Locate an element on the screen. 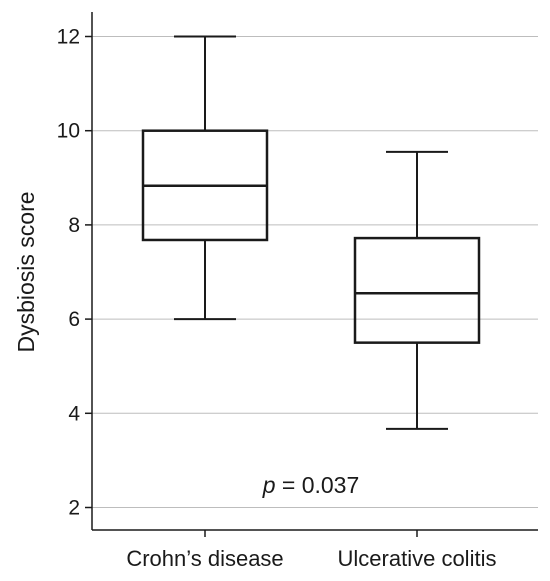 The width and height of the screenshot is (550, 581). interquartile-box is located at coordinates (417, 290).